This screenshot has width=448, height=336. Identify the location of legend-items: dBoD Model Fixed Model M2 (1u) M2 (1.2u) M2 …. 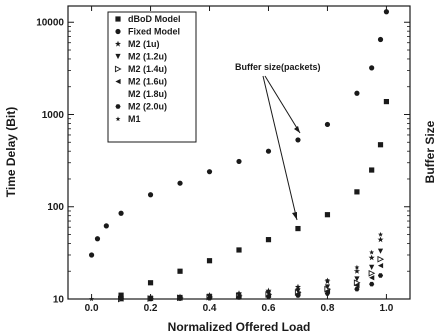
(147, 69).